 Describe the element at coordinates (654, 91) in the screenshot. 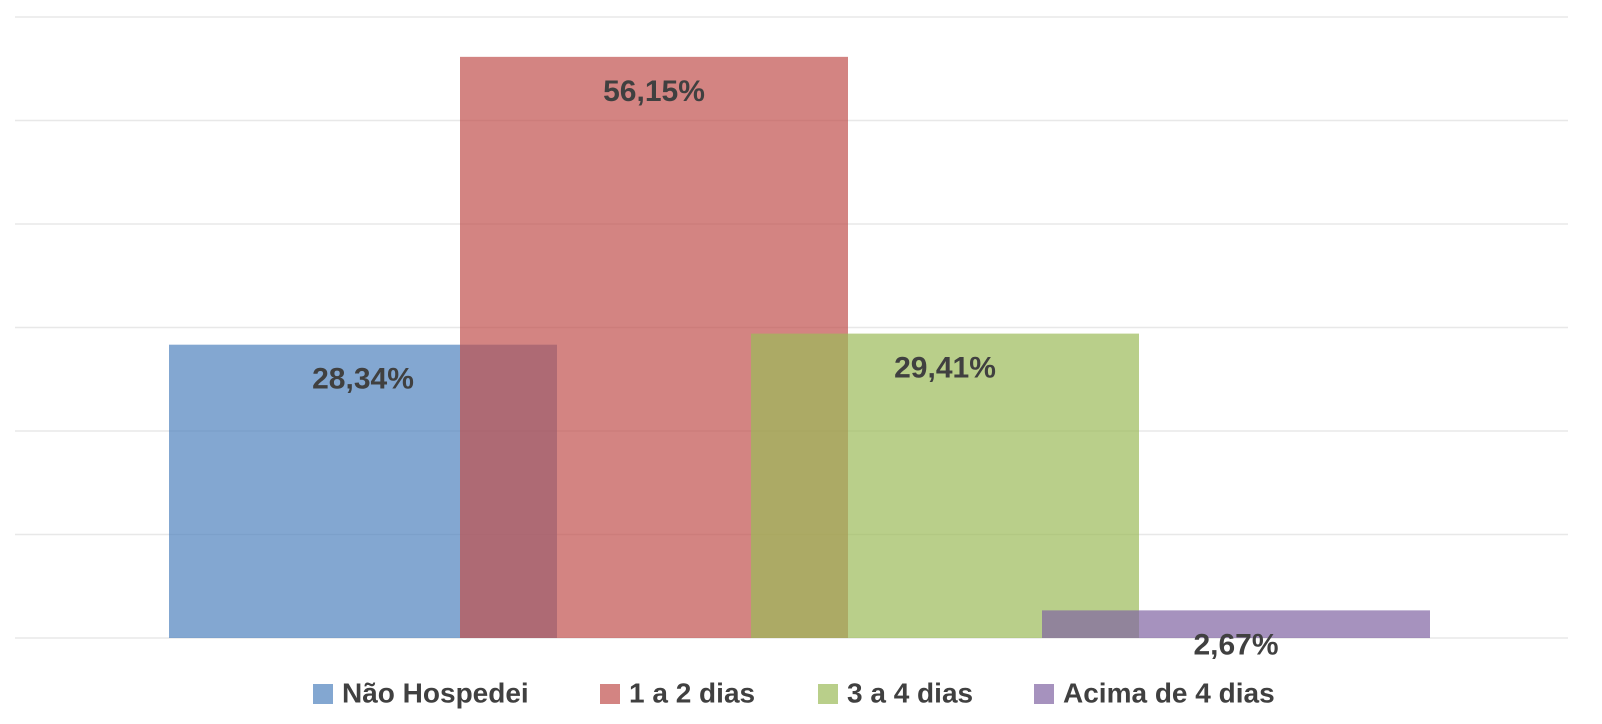

I see `data-label: 56,15%` at that location.